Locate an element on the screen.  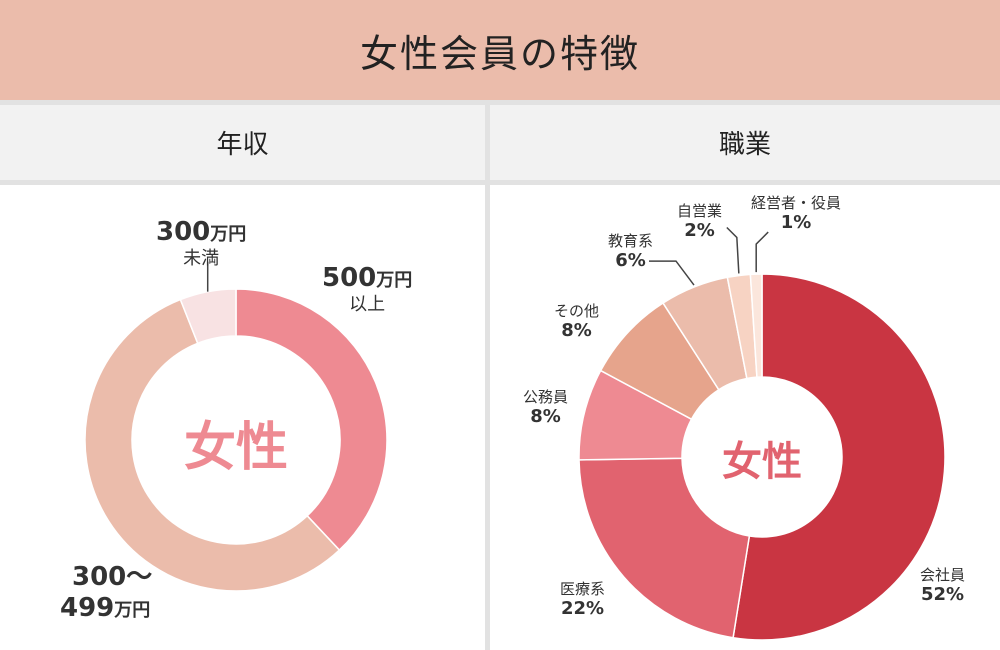
income-label-mid-unit: 万円 is located at coordinates (132, 611).